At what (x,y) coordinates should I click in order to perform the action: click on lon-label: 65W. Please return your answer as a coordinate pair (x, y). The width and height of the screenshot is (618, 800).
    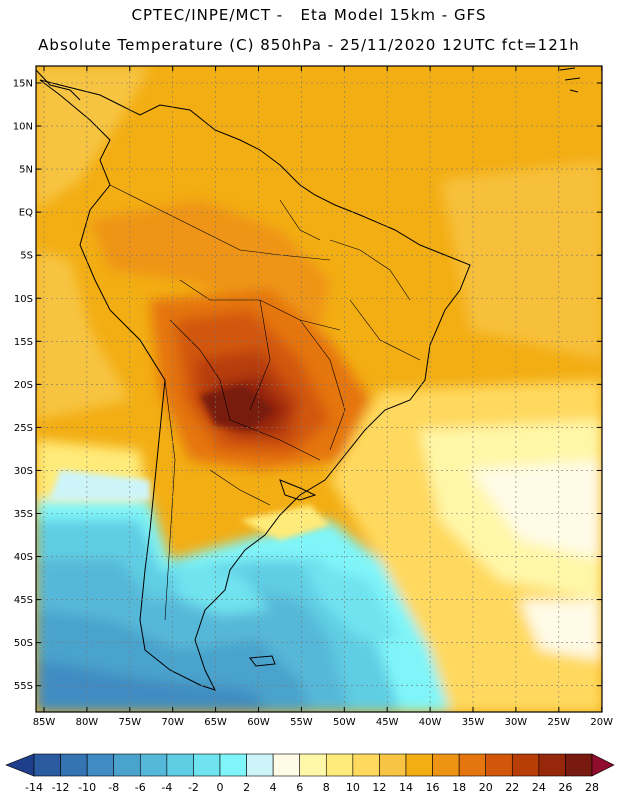
    Looking at the image, I should click on (215, 722).